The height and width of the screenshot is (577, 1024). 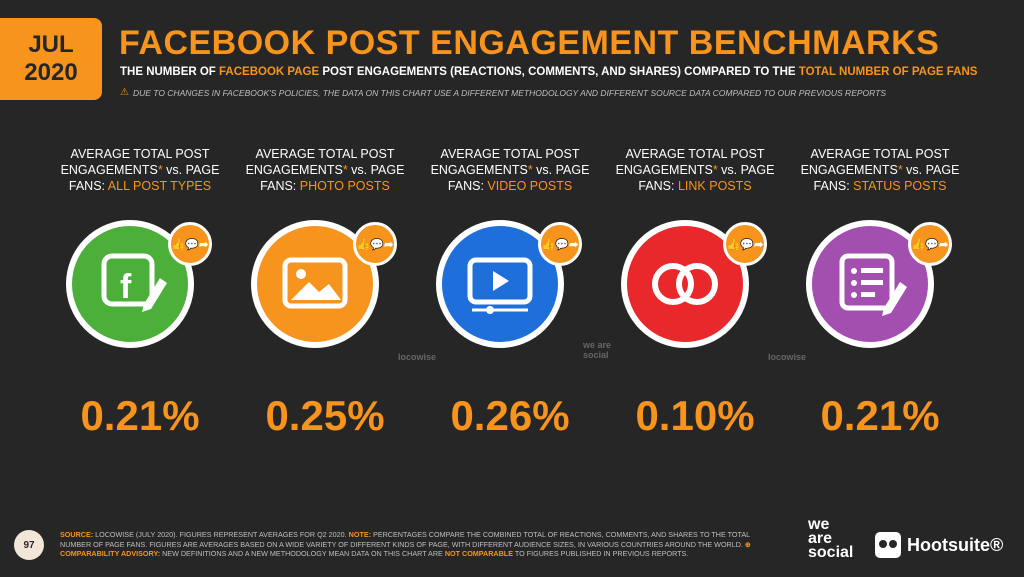 I want to click on value-link-posts: 0.10%, so click(x=695, y=415).